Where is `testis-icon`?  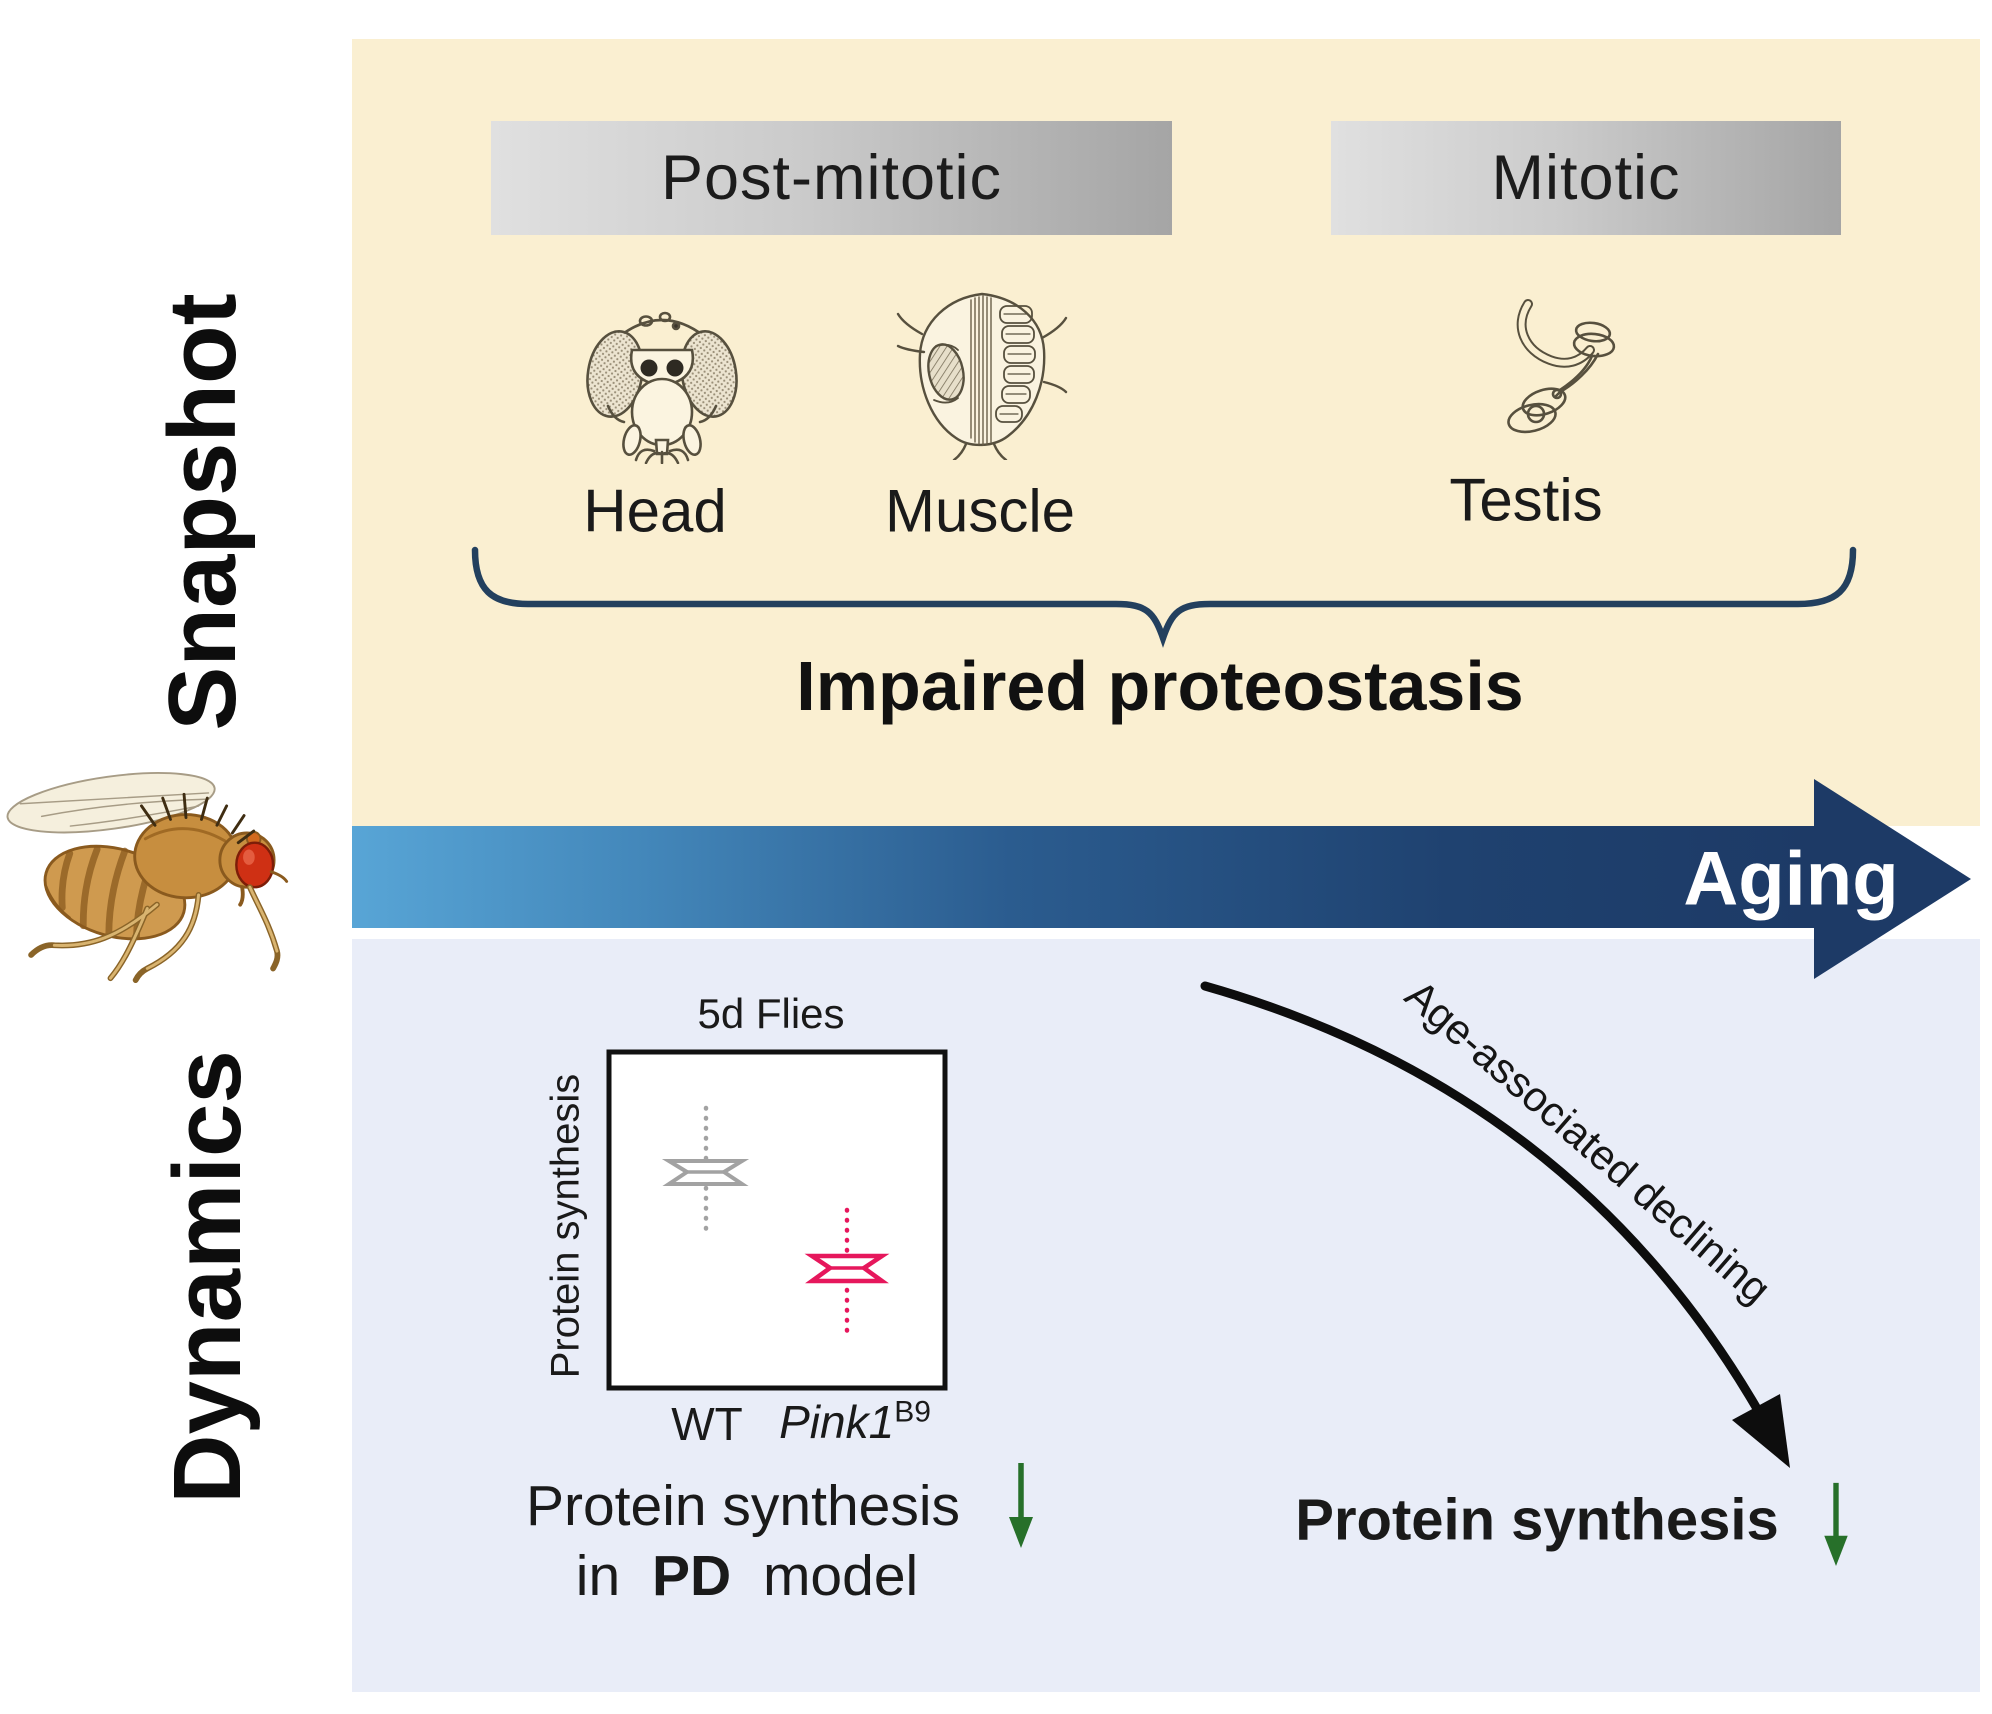 testis-icon is located at coordinates (1561, 366).